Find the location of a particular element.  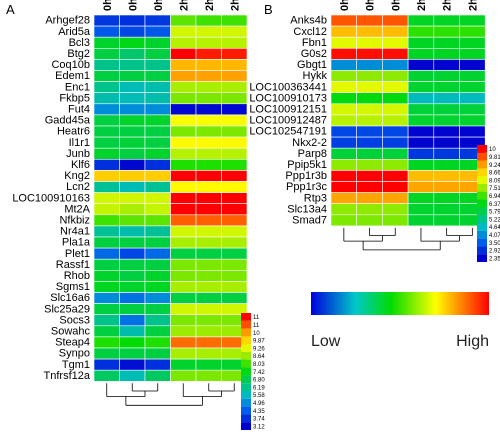

scale-tick-label: 4.64 is located at coordinates (494, 228).